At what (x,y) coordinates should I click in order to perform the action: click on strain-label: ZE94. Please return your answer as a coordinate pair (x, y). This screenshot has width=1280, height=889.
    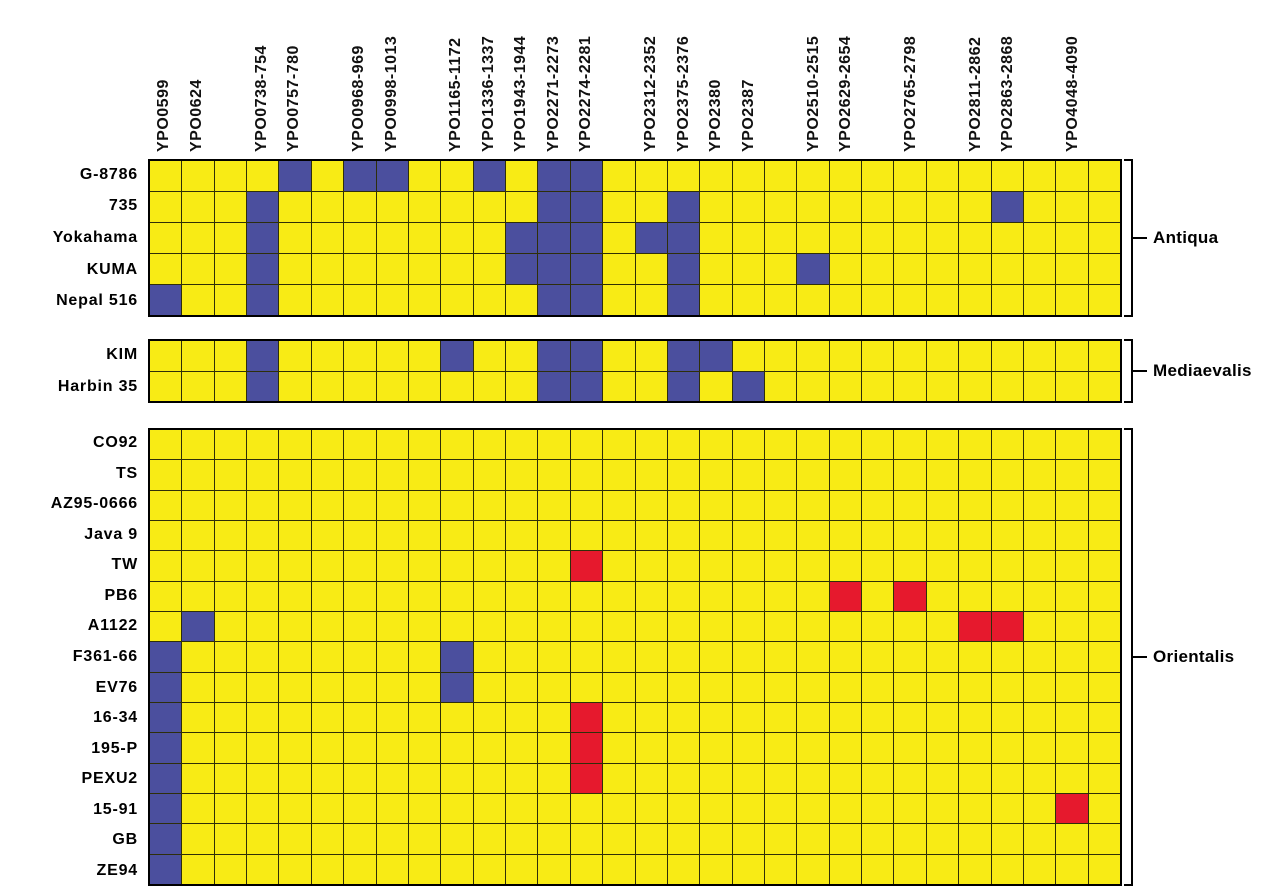
    Looking at the image, I should click on (117, 870).